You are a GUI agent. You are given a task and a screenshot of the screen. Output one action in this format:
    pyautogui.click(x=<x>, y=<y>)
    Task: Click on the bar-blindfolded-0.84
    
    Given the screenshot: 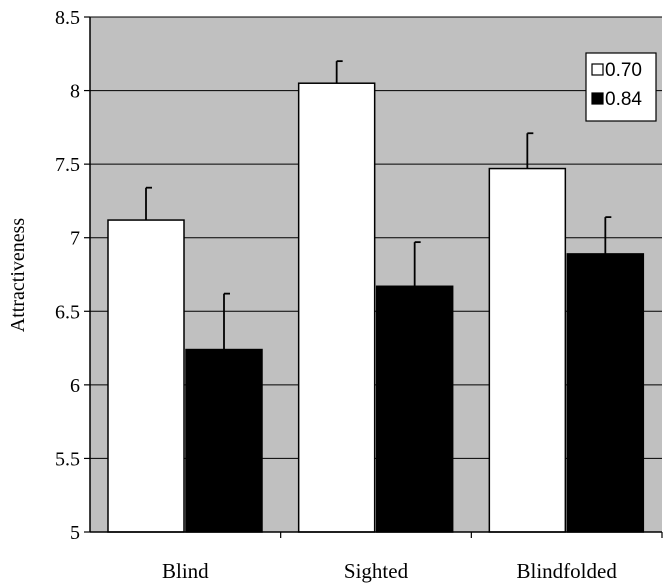 What is the action you would take?
    pyautogui.click(x=605, y=393)
    